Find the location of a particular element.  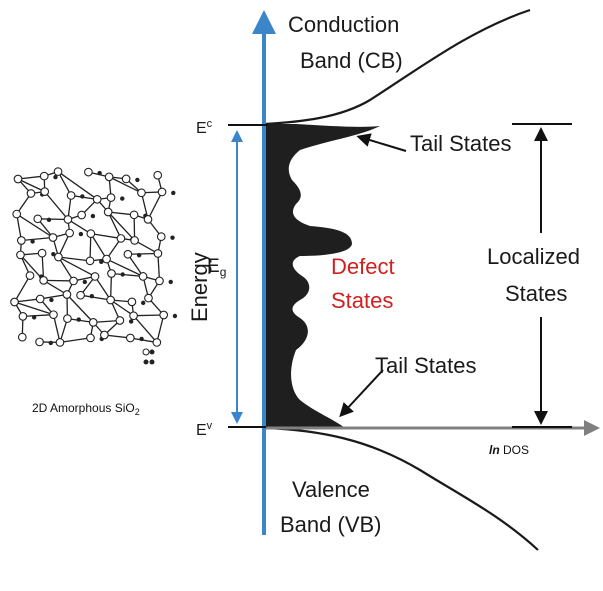

dos-axis-label: ln DOS is located at coordinates (509, 450).